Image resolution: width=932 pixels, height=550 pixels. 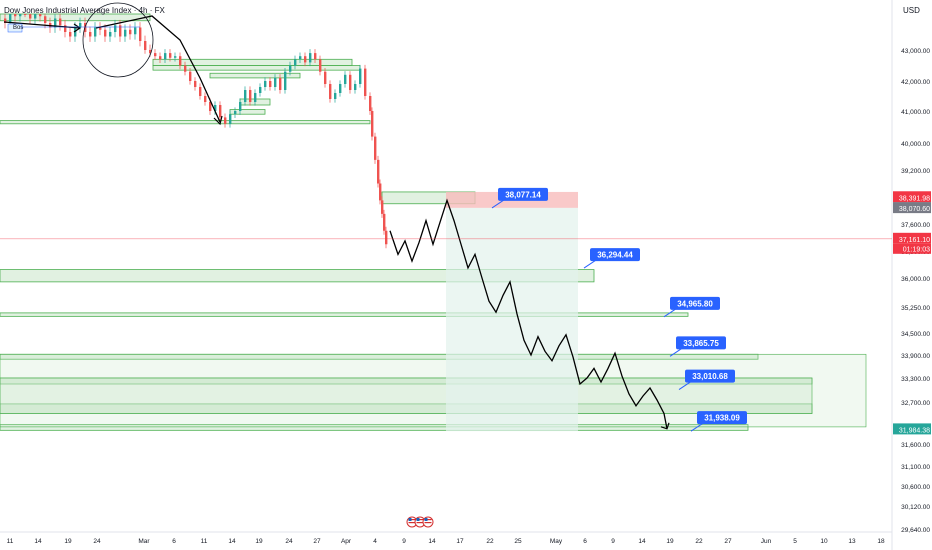 What do you see at coordinates (915, 334) in the screenshot?
I see `y-tick-label: 34,500.00` at bounding box center [915, 334].